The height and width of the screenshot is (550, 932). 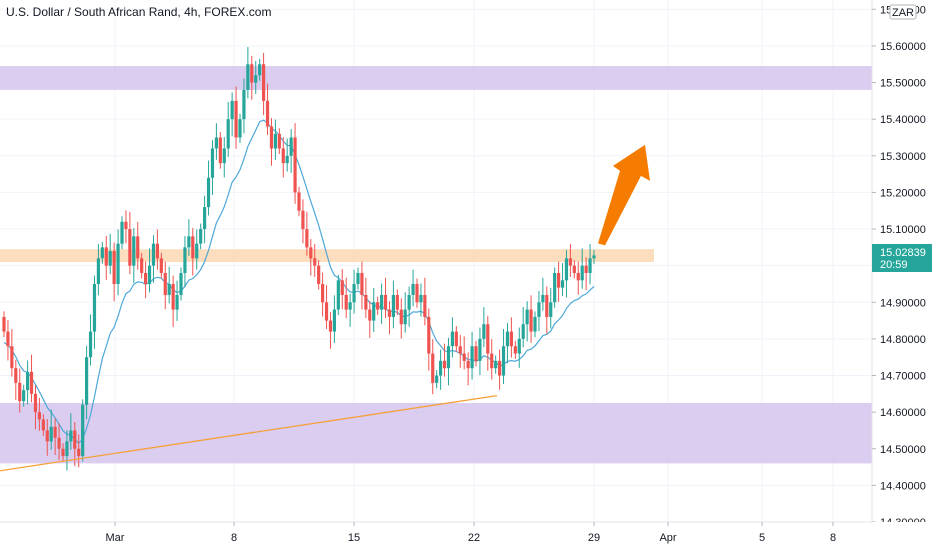 What do you see at coordinates (903, 450) in the screenshot?
I see `y-tick-label: 14.50000` at bounding box center [903, 450].